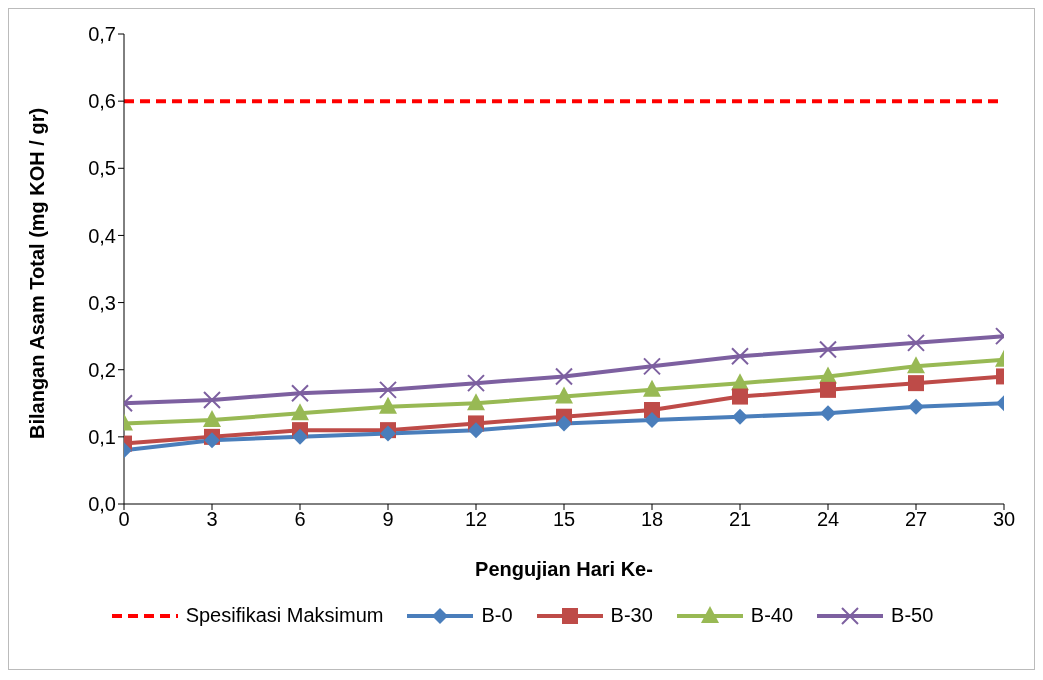 This screenshot has width=1043, height=680. What do you see at coordinates (102, 302) in the screenshot?
I see `y-tick-label: 0,3` at bounding box center [102, 302].